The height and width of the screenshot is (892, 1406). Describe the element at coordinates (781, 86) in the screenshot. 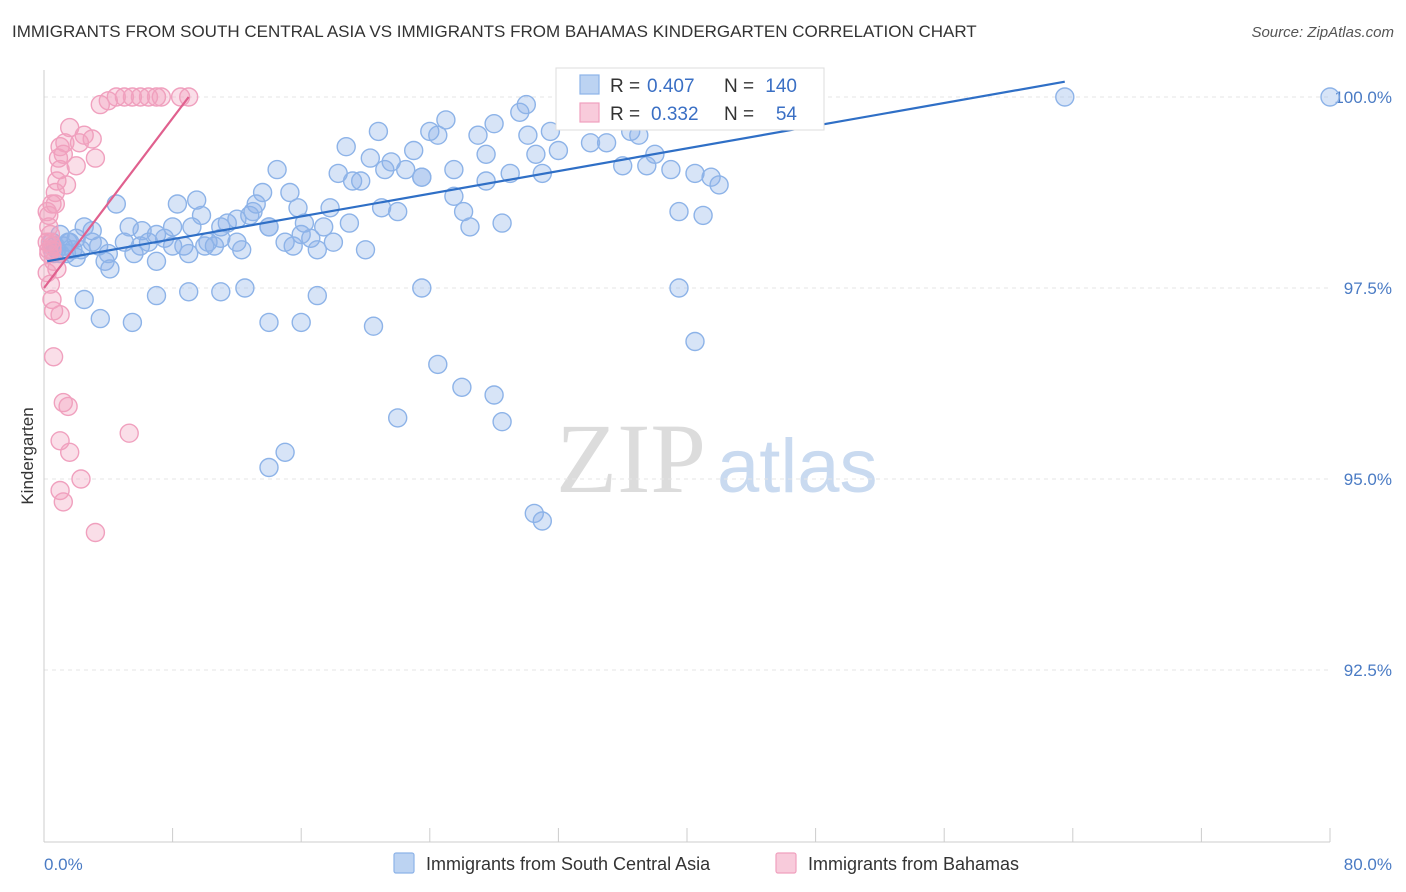

I see `legend-n-value-0: 140` at that location.